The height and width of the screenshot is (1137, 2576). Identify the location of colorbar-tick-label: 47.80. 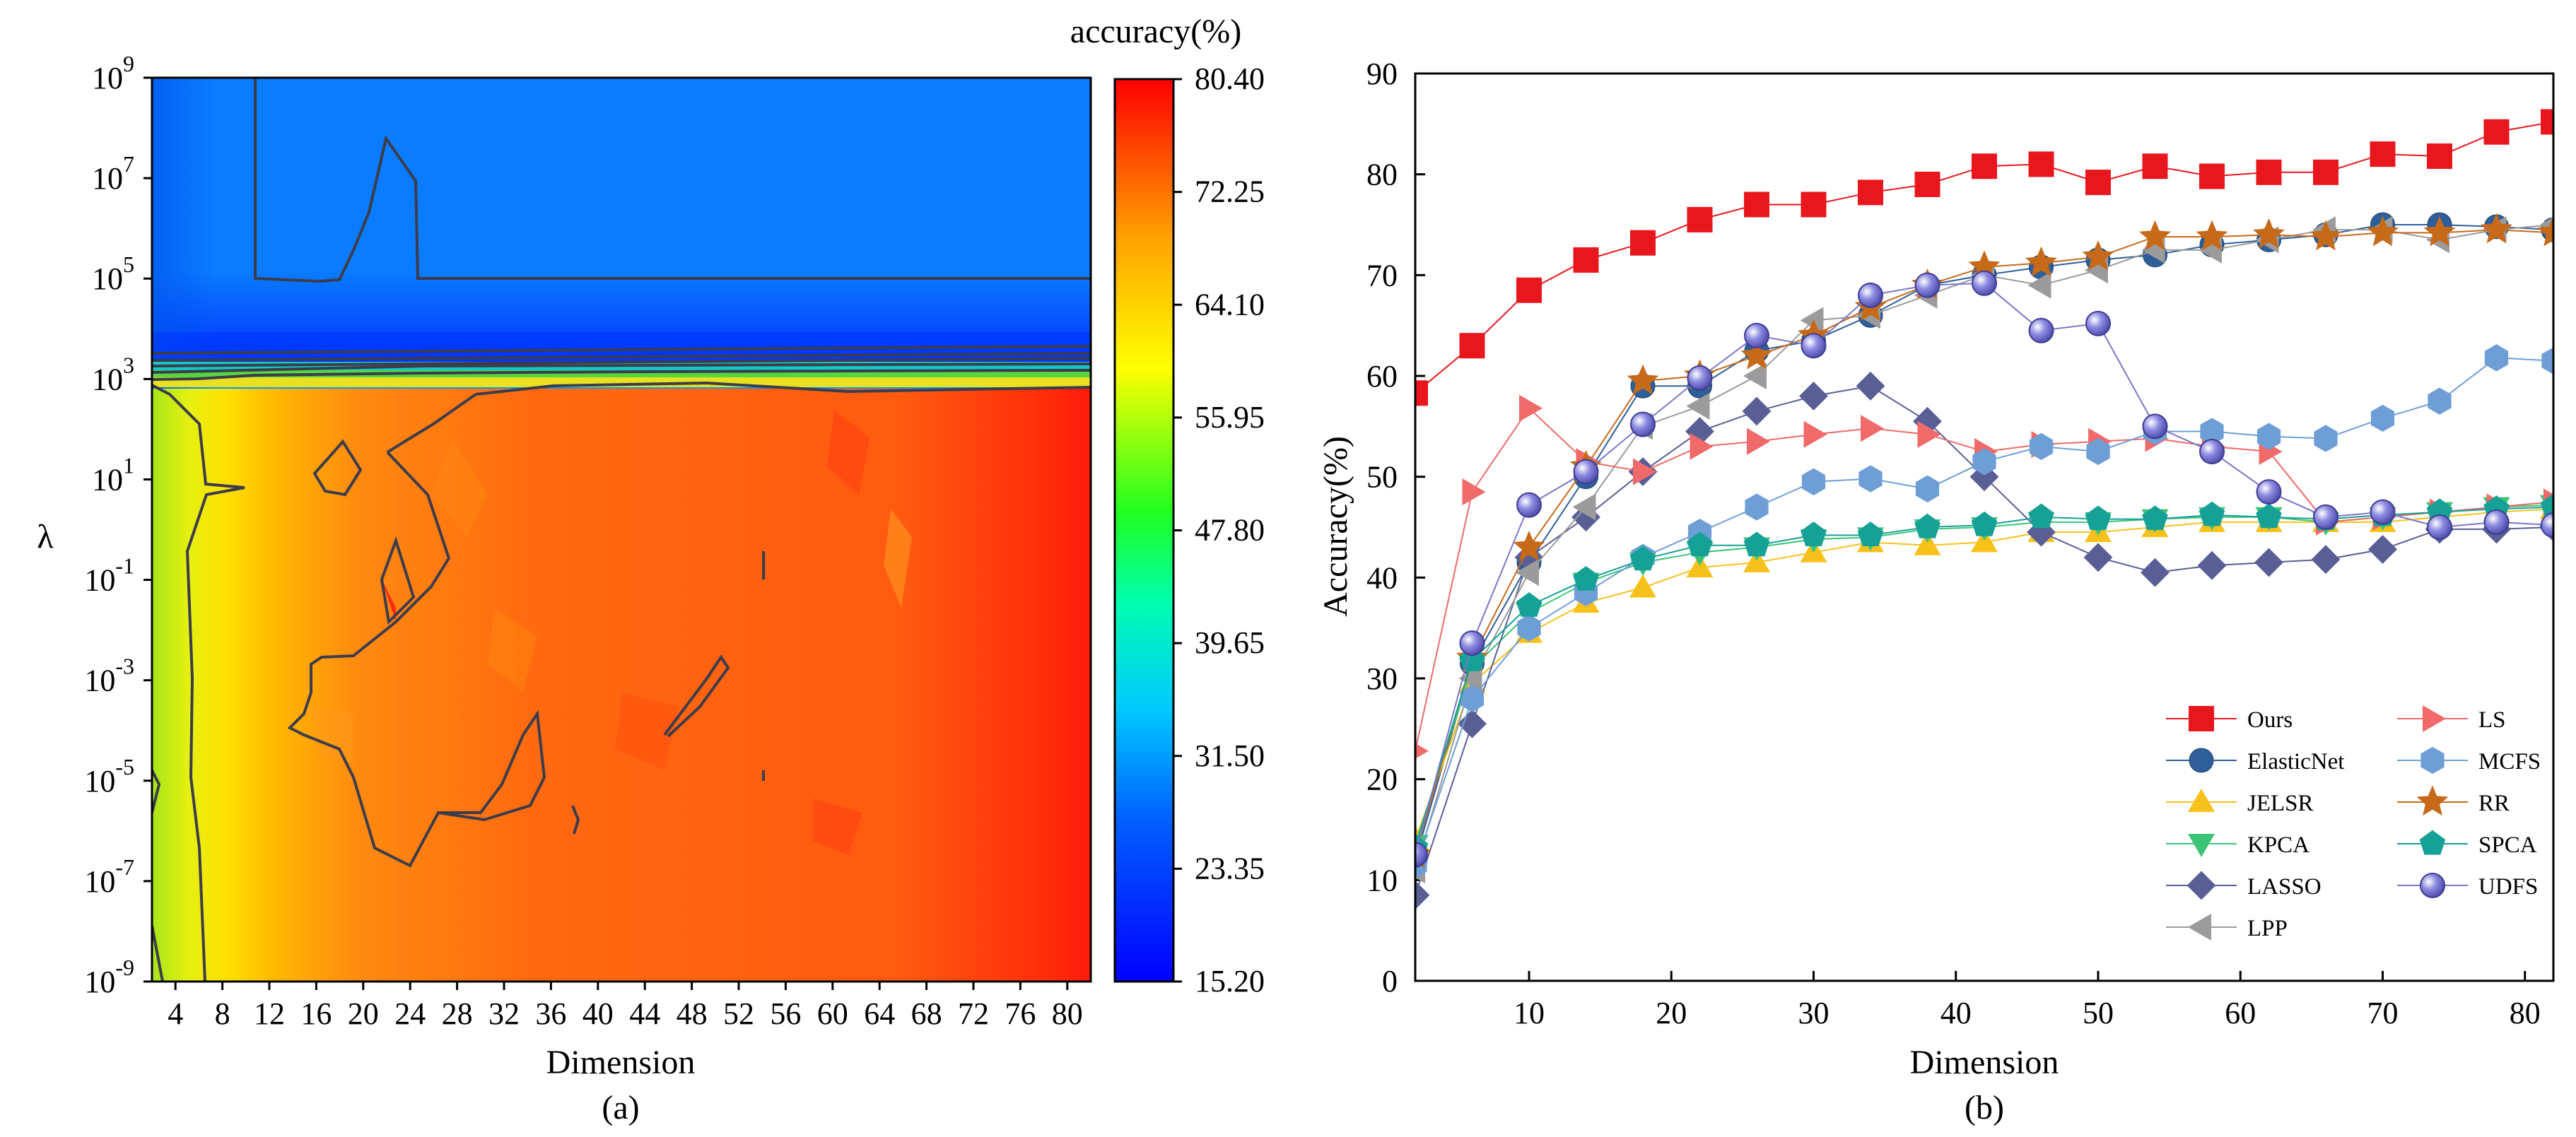
(1230, 531).